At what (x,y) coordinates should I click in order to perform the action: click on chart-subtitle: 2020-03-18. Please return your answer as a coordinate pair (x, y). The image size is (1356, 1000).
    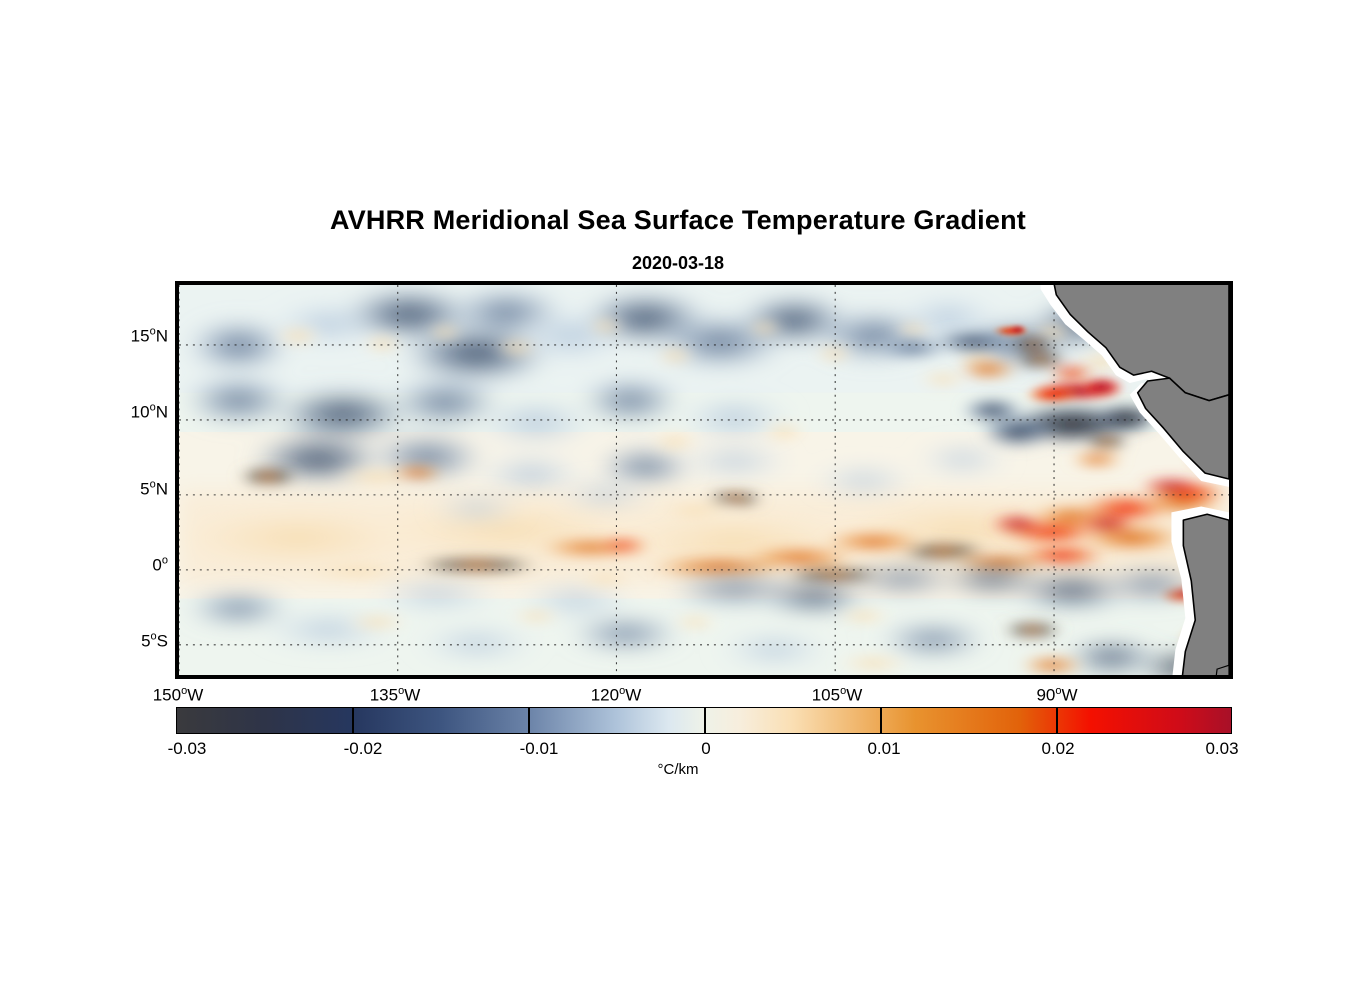
    Looking at the image, I should click on (678, 263).